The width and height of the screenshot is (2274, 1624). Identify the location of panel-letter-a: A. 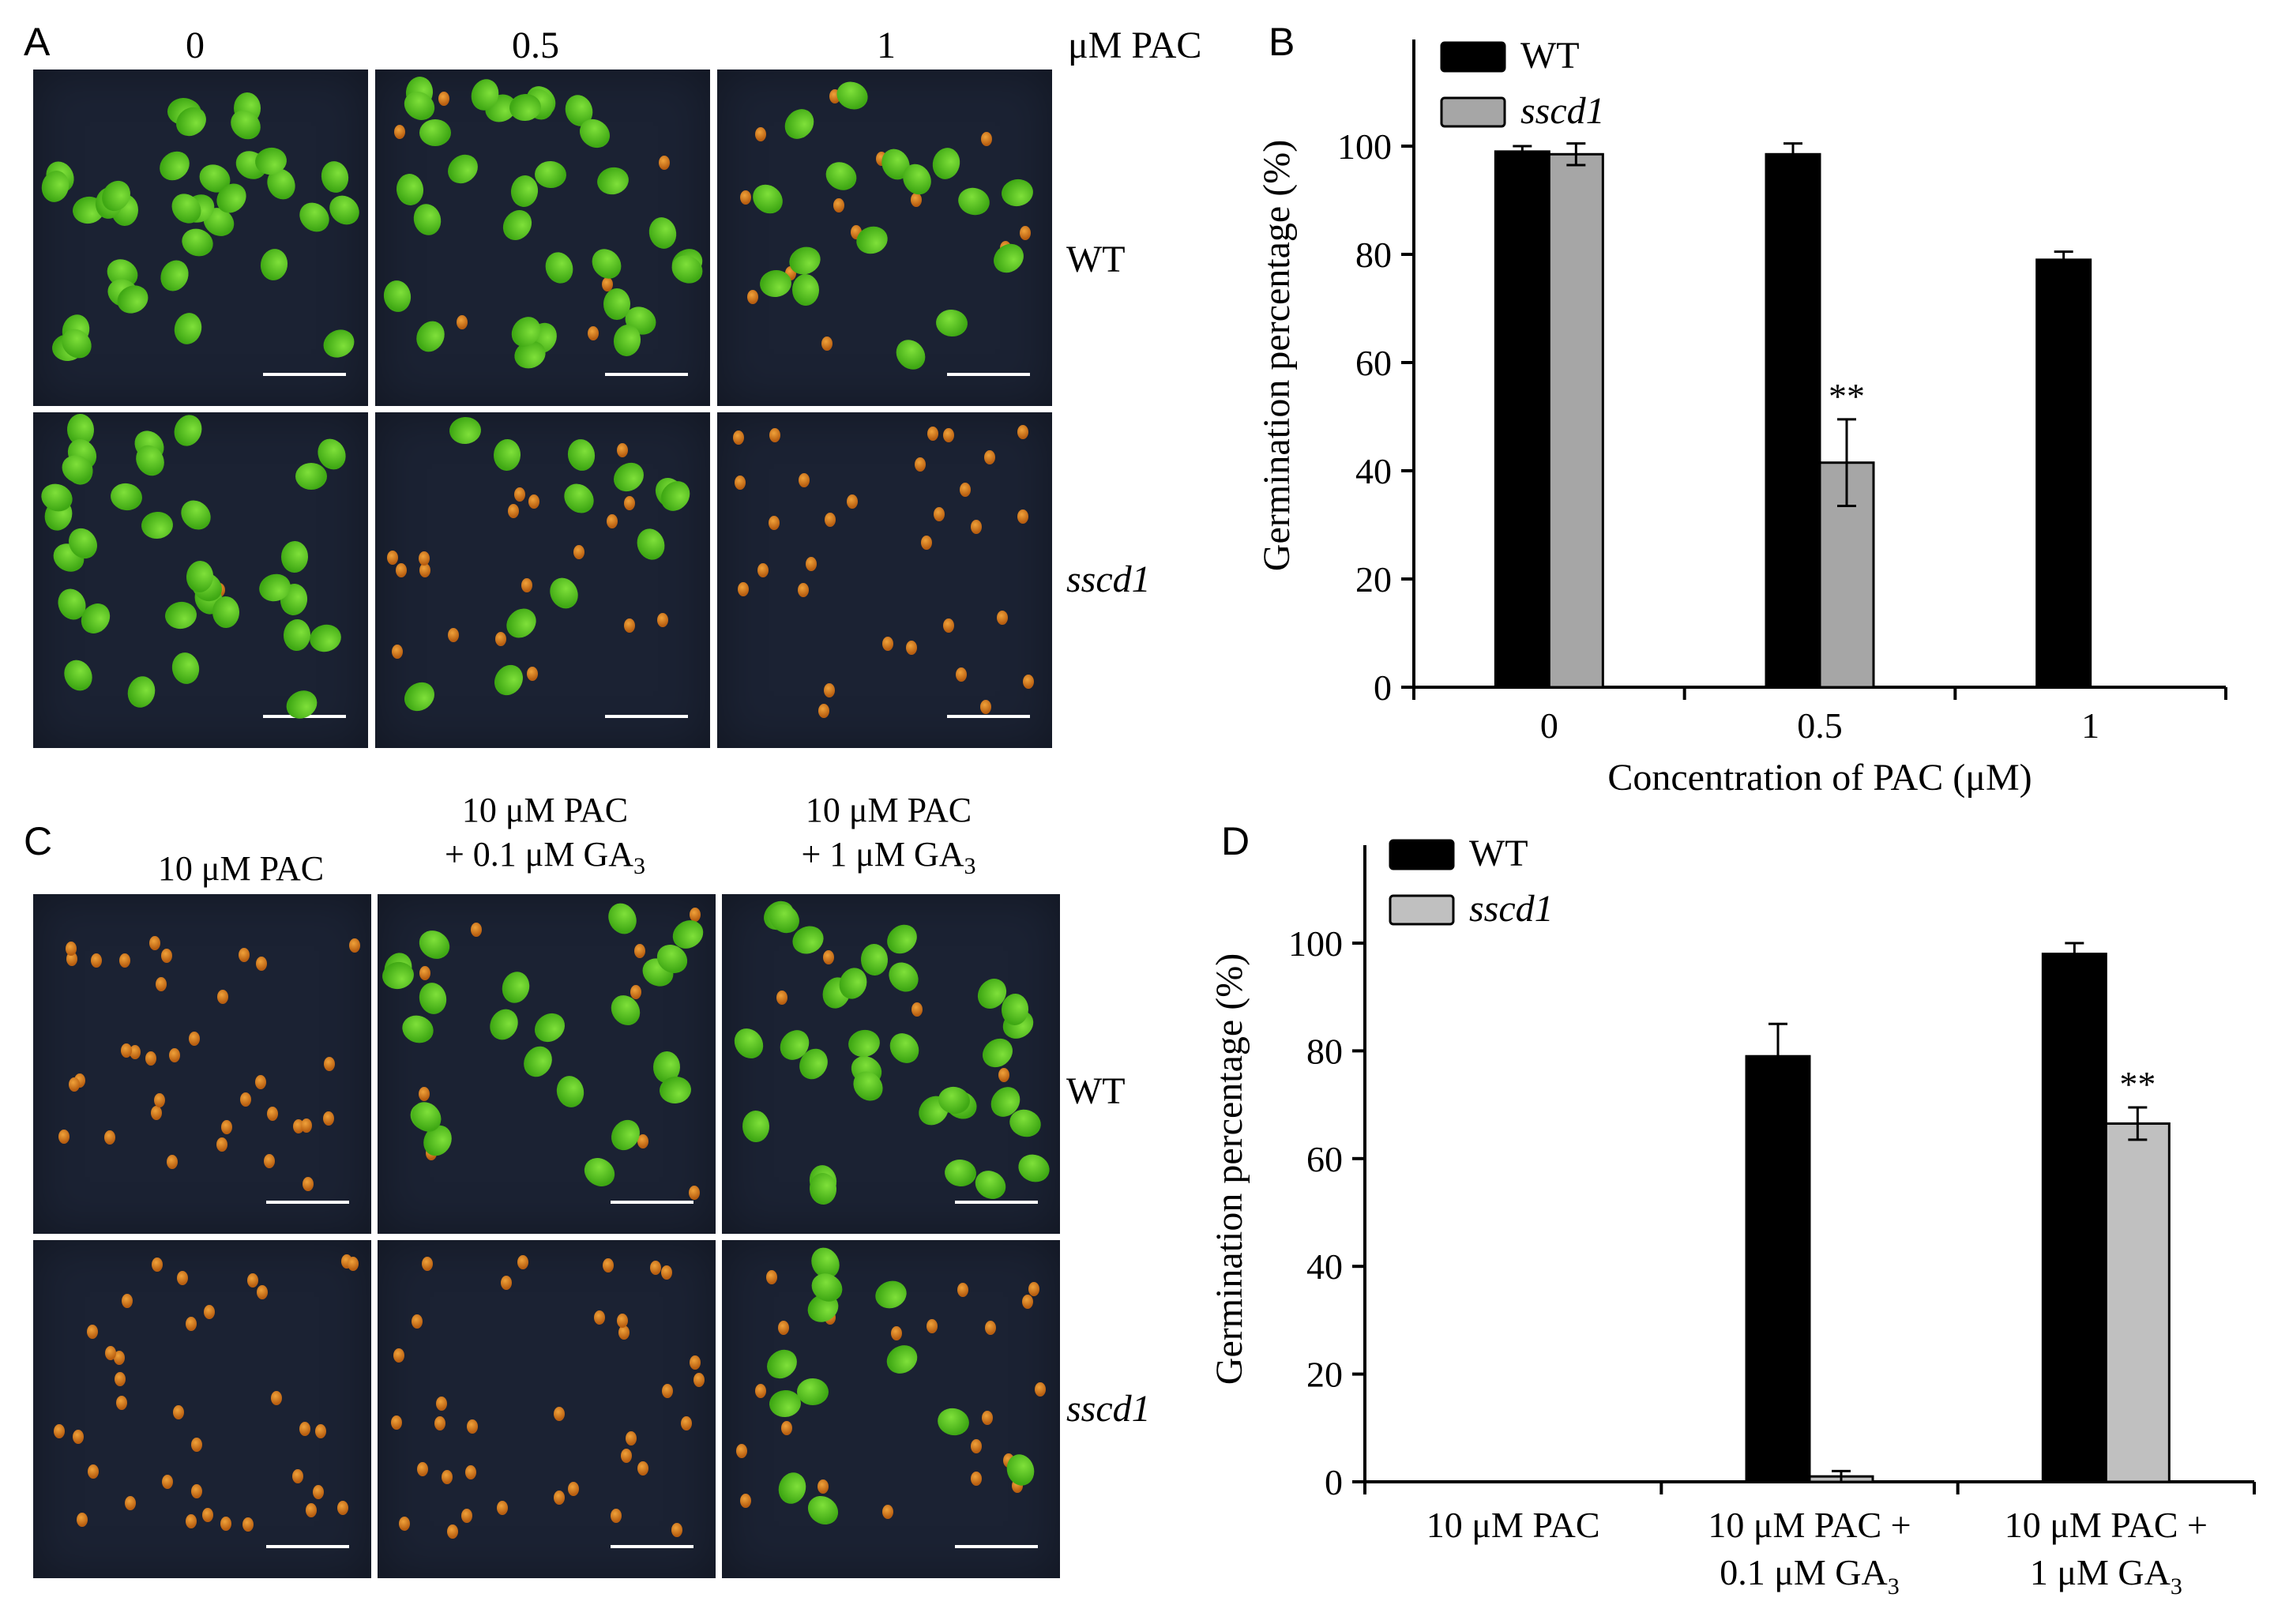
(37, 42).